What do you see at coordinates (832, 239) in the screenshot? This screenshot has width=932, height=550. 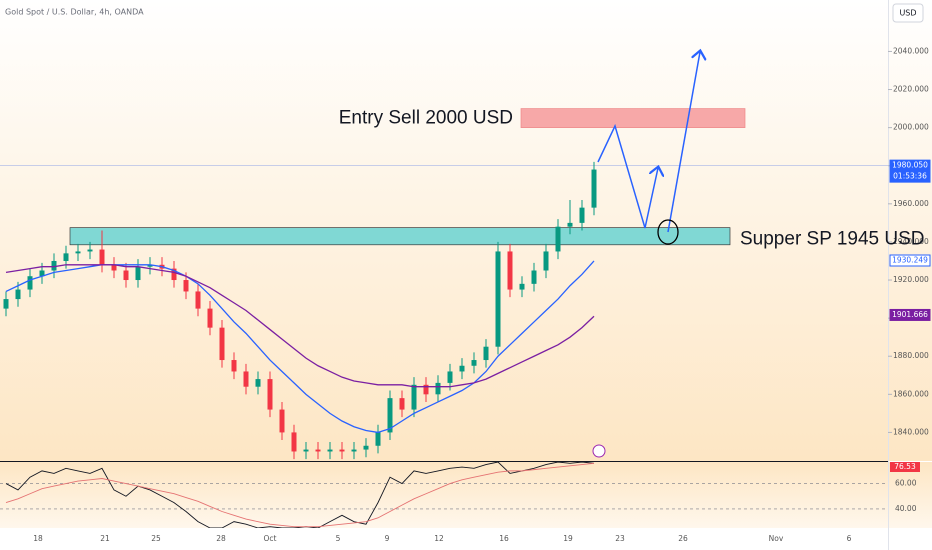 I see `zone-label: Supper SP 1945 USD` at bounding box center [832, 239].